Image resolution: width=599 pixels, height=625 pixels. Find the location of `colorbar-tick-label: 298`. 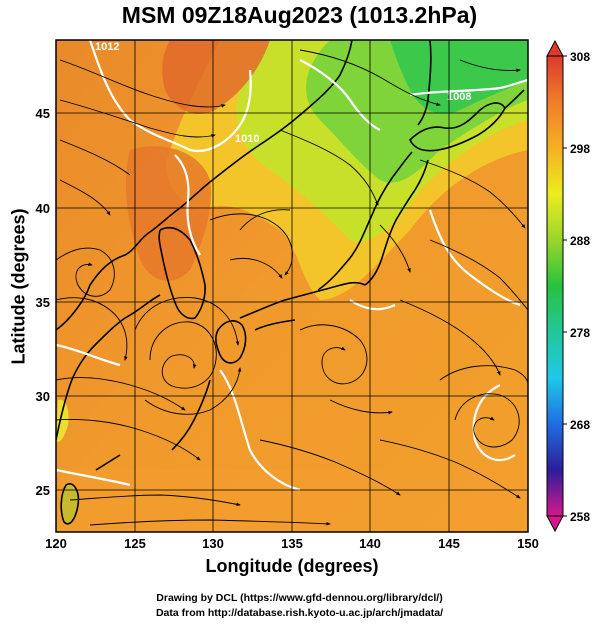

colorbar-tick-label: 298 is located at coordinates (580, 149).